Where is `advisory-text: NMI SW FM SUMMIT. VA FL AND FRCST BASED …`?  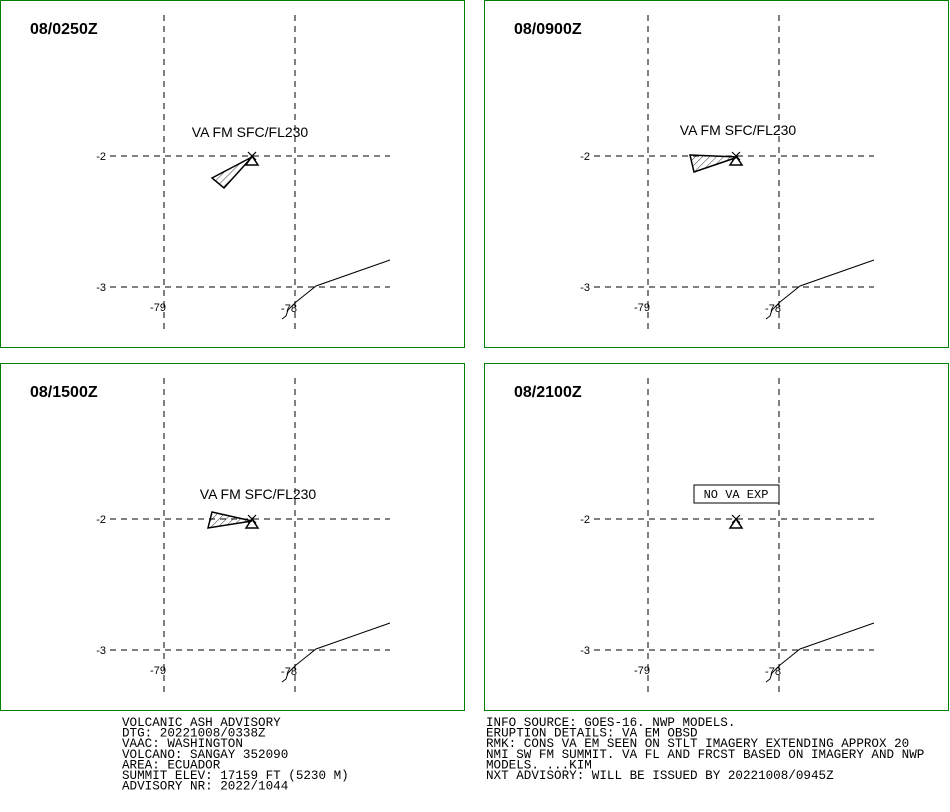 advisory-text: NMI SW FM SUMMIT. VA FL AND FRCST BASED … is located at coordinates (705, 755).